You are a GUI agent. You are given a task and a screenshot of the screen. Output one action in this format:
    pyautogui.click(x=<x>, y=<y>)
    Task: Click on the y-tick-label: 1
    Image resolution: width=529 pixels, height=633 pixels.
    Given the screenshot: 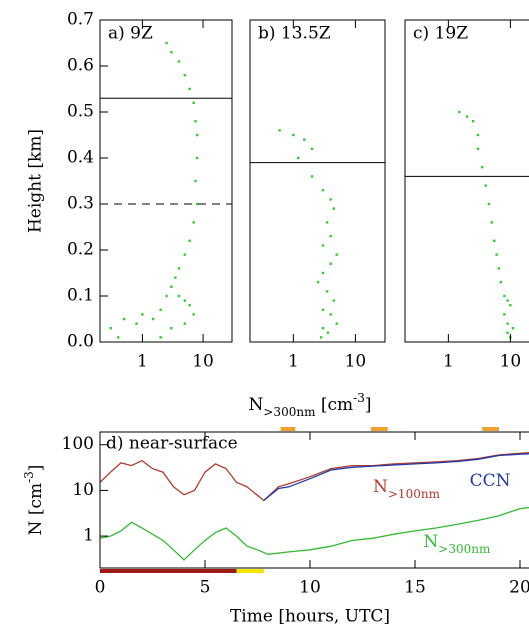 What is the action you would take?
    pyautogui.click(x=88, y=536)
    